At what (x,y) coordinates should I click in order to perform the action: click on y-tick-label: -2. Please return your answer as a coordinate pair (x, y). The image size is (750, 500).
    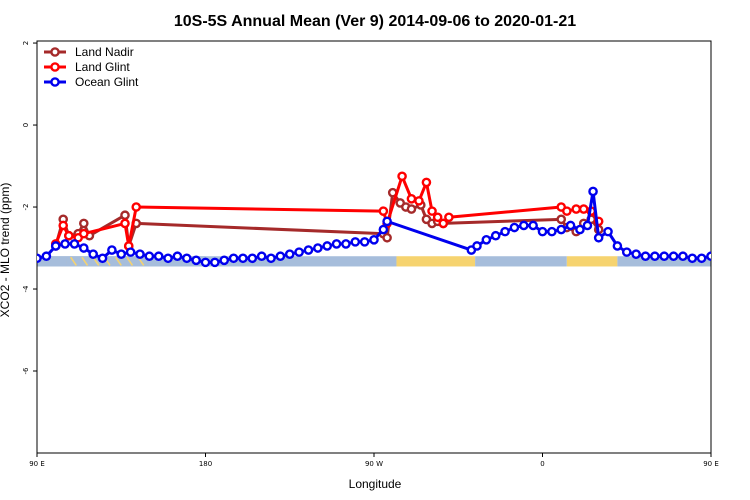
    Looking at the image, I should click on (26, 207).